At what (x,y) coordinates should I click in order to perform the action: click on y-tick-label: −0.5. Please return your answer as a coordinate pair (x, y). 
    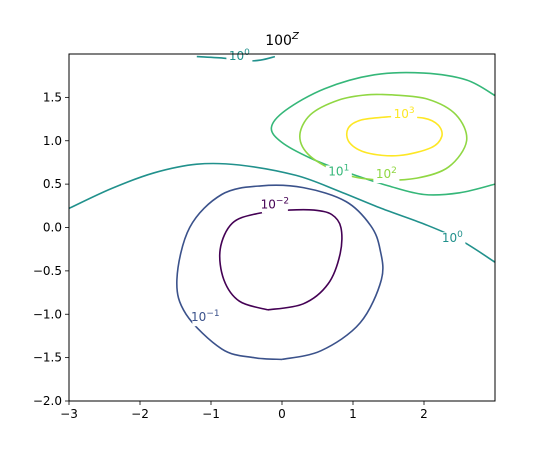
    Looking at the image, I should click on (47, 271).